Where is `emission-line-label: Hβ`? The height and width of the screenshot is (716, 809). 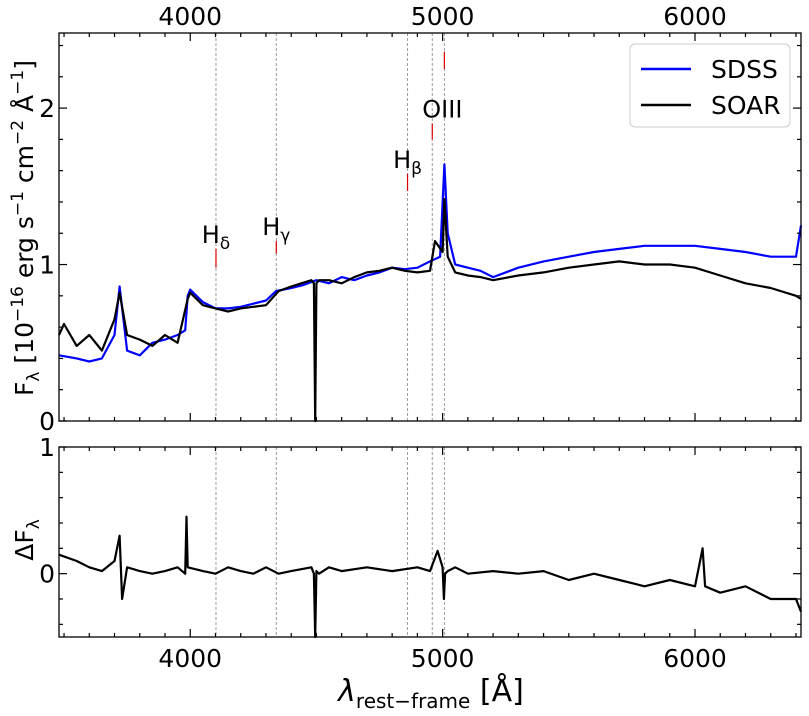
emission-line-label: Hβ is located at coordinates (407, 162).